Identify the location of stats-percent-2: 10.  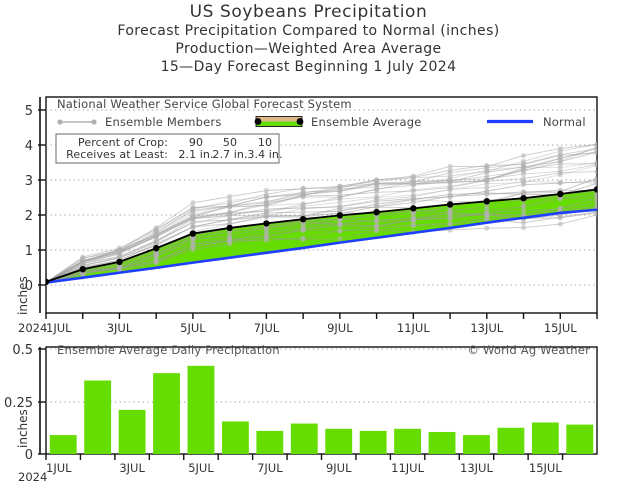
(265, 142).